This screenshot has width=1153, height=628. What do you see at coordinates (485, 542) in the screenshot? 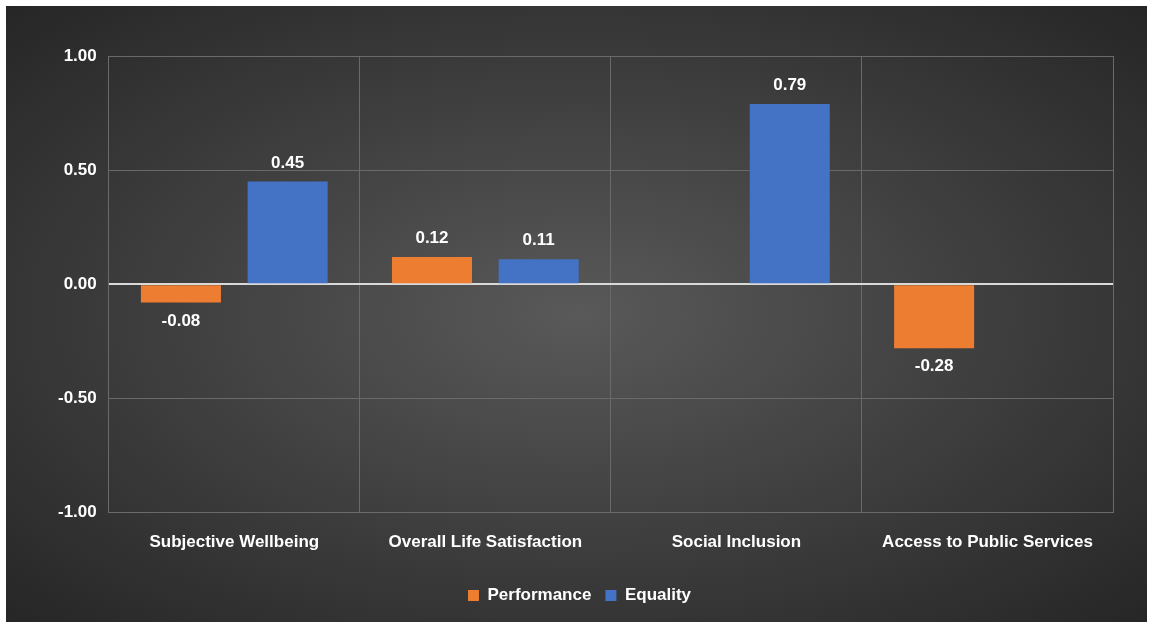
I see `x-tick-label: Overall Life Satisfaction` at bounding box center [485, 542].